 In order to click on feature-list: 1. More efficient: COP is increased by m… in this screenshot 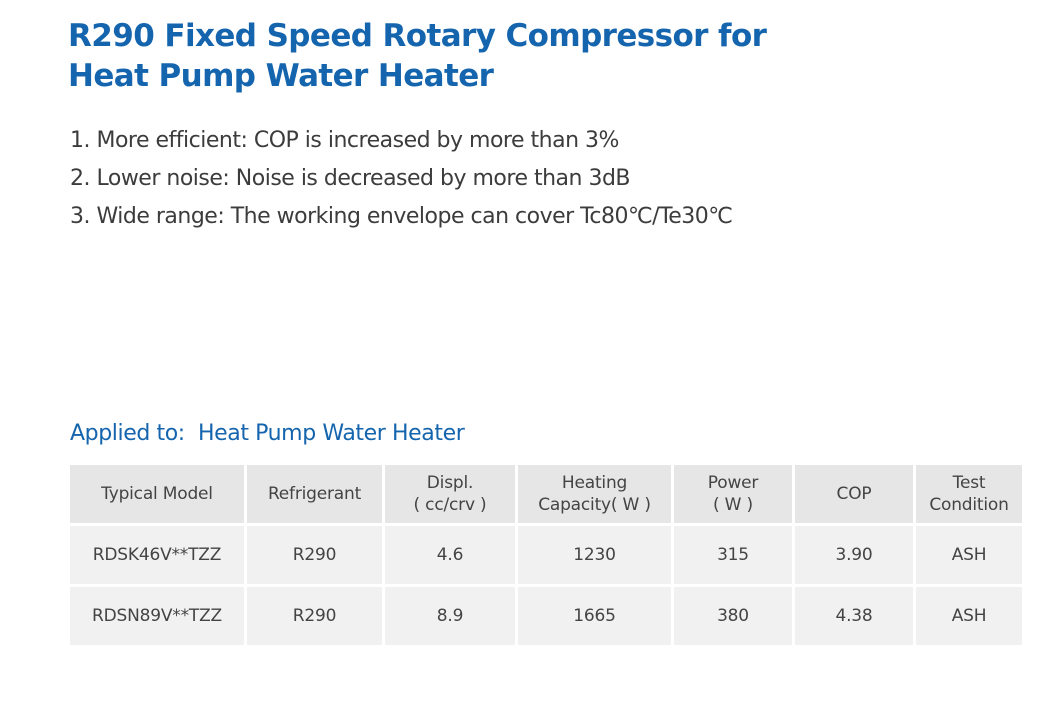, I will do `click(401, 179)`.